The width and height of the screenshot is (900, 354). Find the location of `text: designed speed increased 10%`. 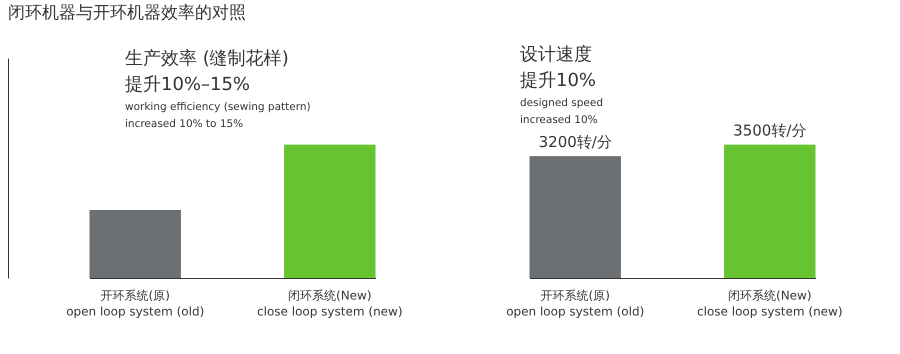

text: designed speed increased 10% is located at coordinates (562, 111).